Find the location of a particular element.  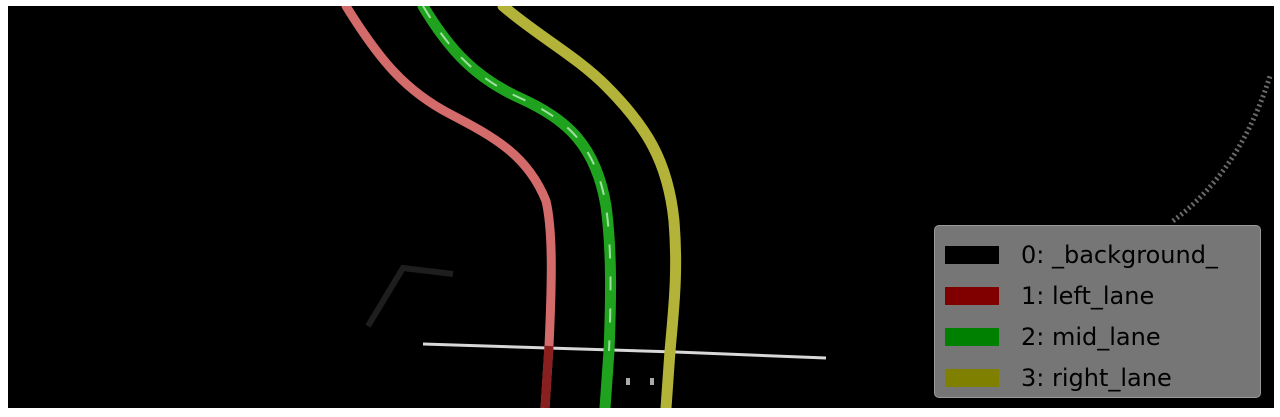

mid-lane-dash is located at coordinates (517, 179).